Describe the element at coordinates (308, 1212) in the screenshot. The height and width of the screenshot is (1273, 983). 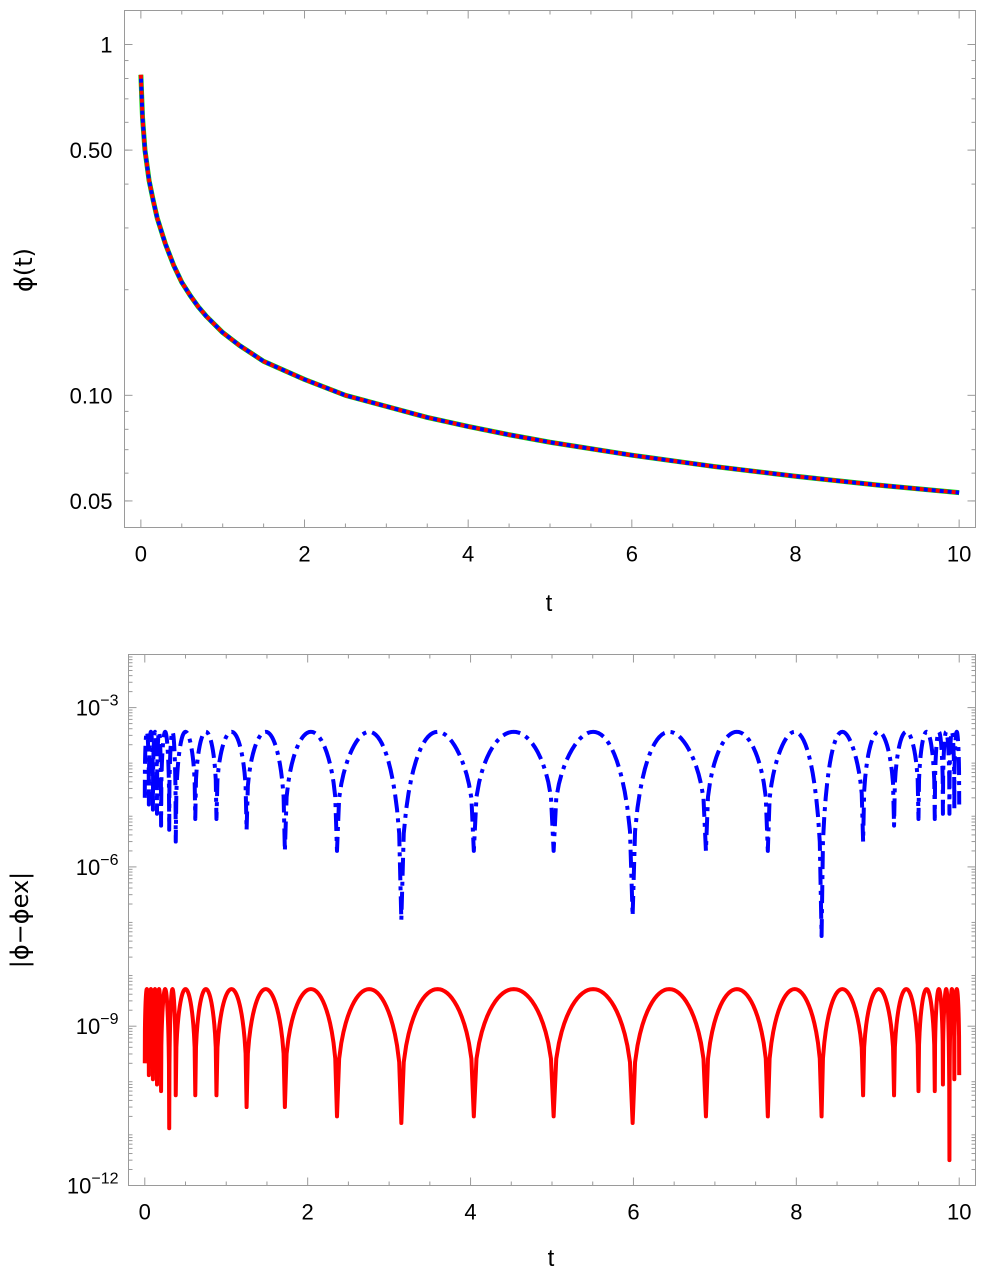
I see `bottom-x-tick-label: 2` at that location.